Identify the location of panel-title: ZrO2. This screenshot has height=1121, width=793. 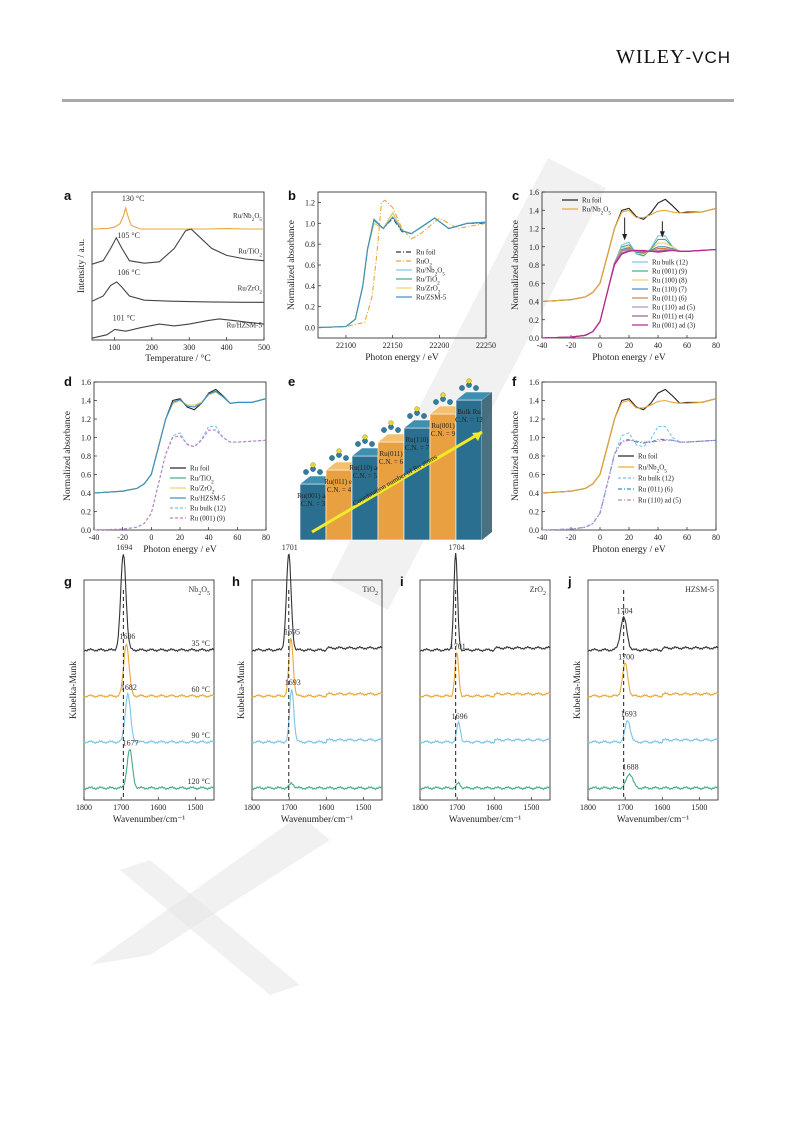
(538, 591).